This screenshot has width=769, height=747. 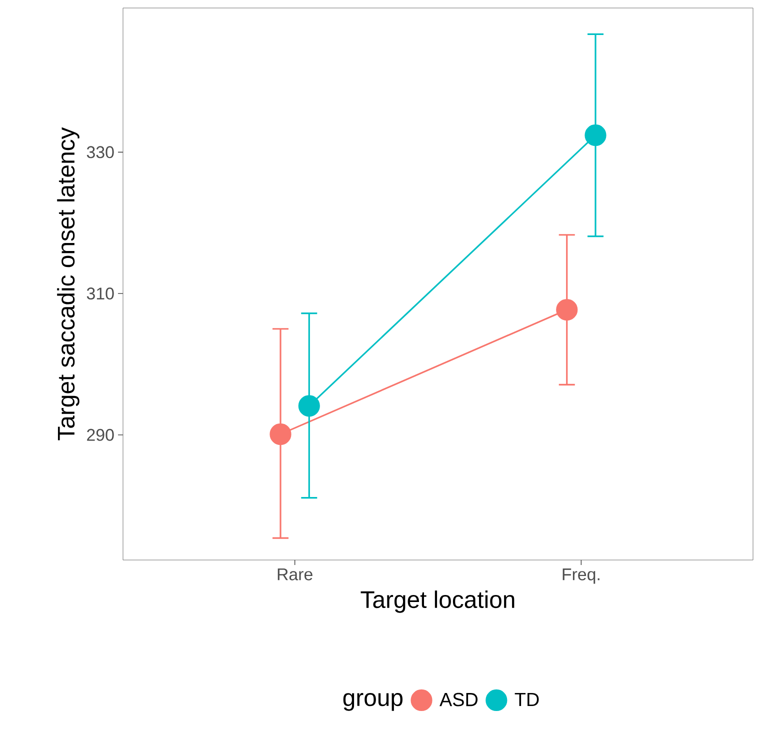 I want to click on legend-label: ASD, so click(x=459, y=699).